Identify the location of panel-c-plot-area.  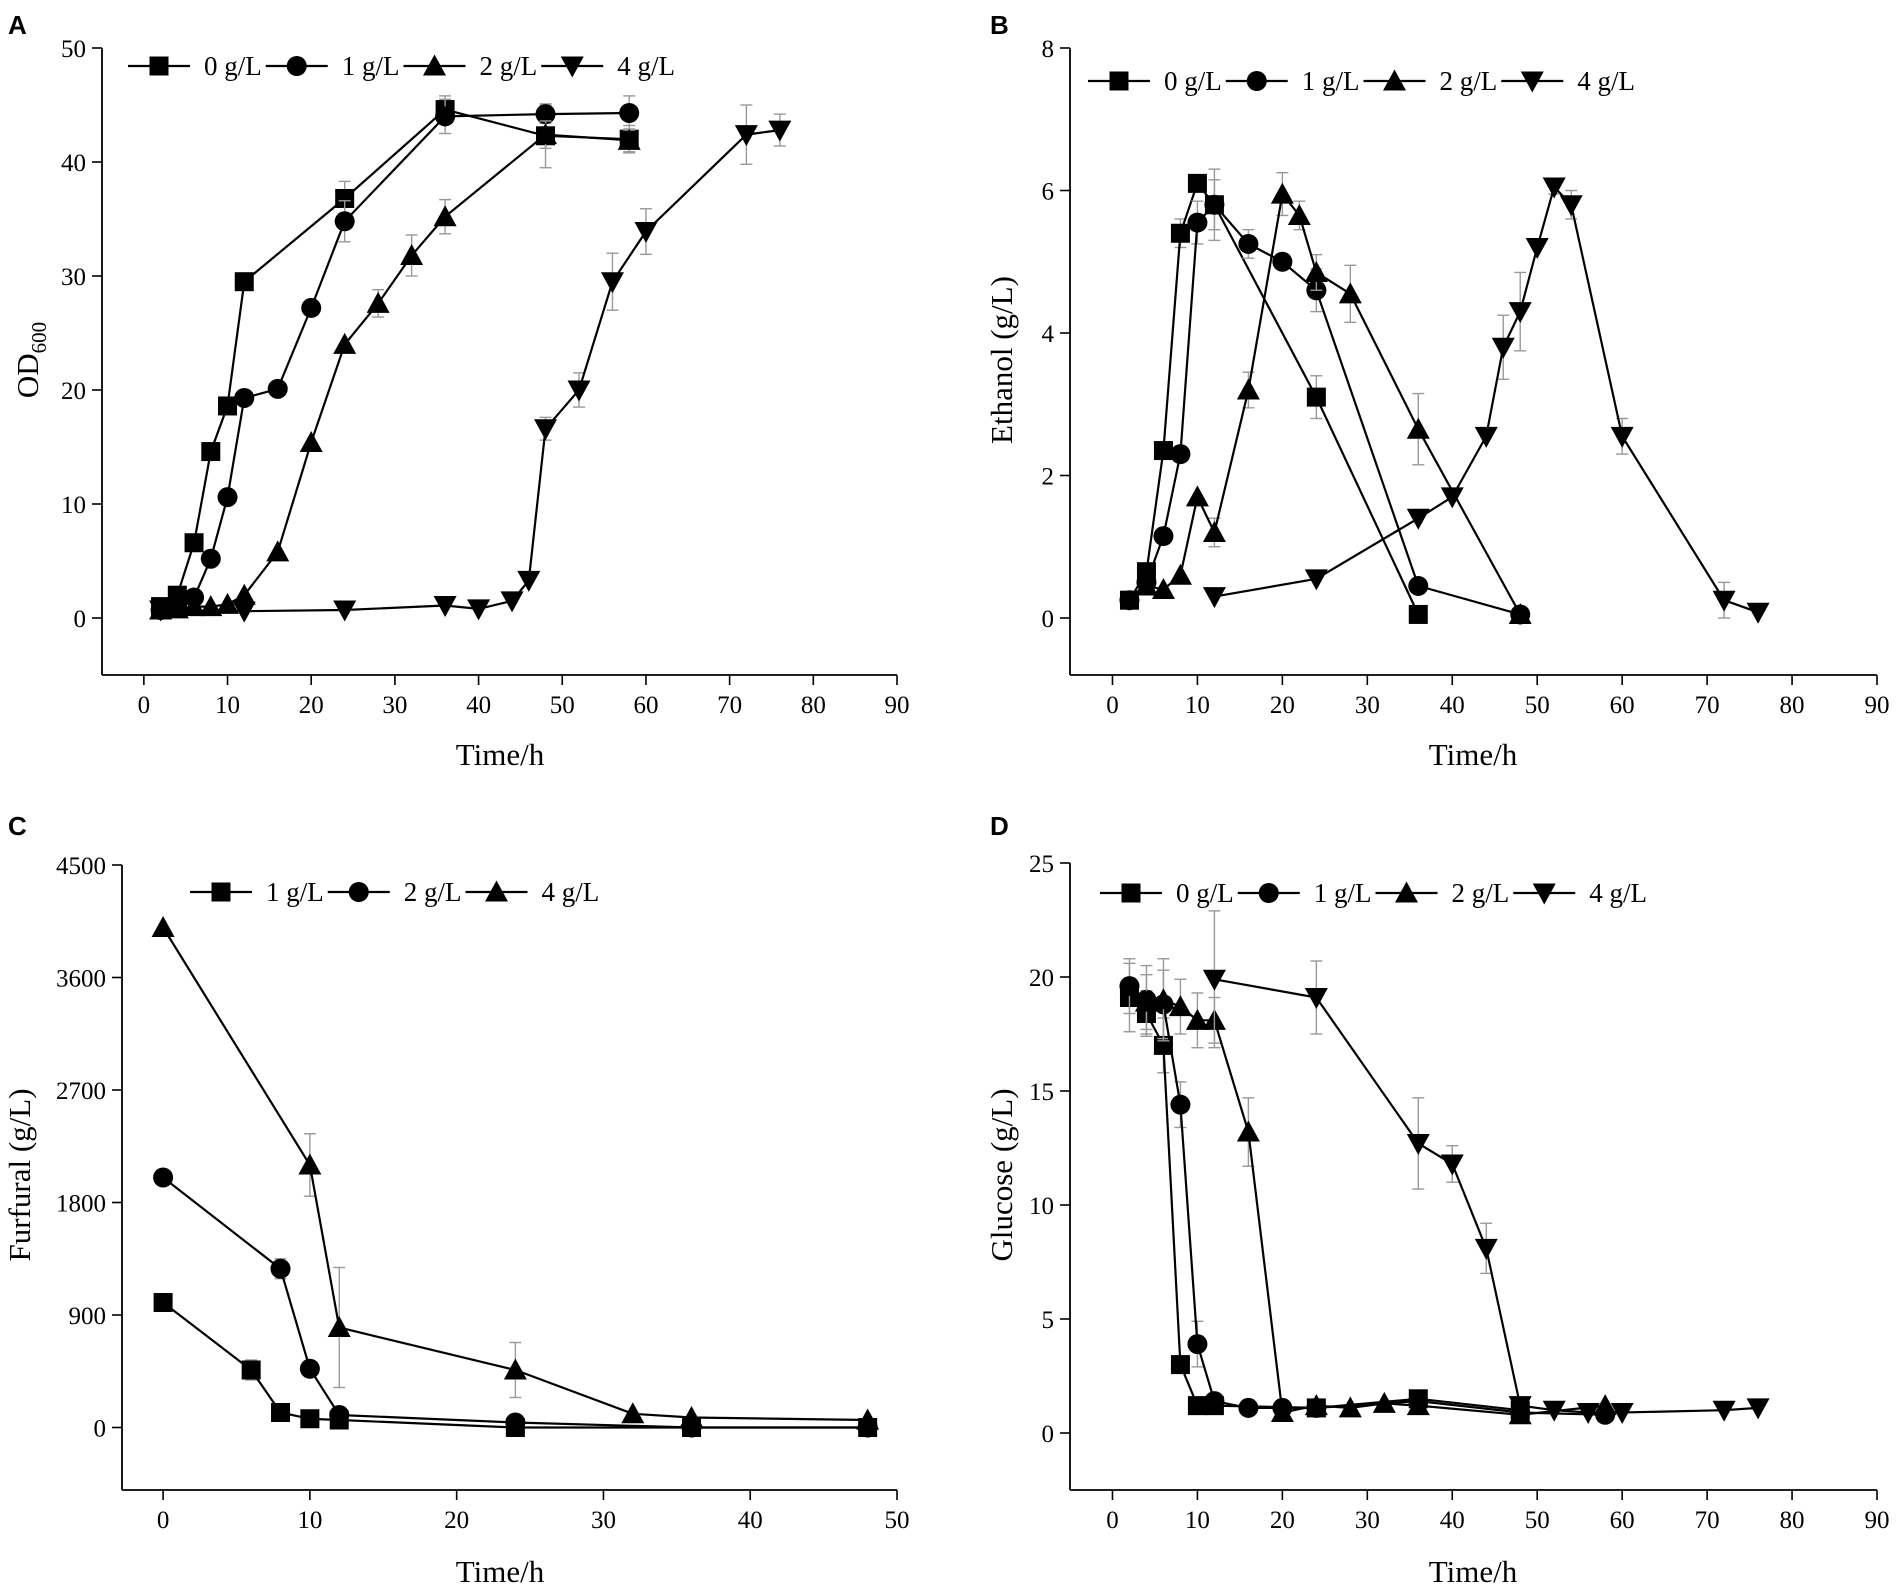
(515, 1177).